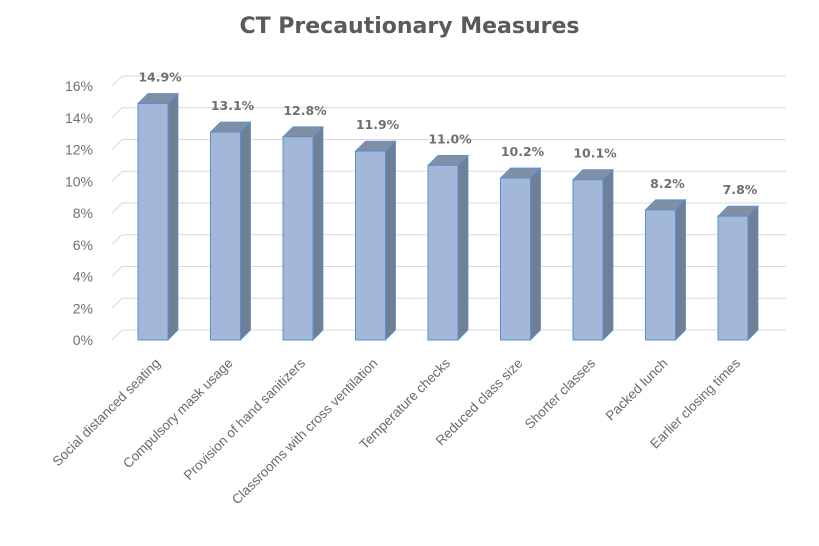 Image resolution: width=819 pixels, height=546 pixels. I want to click on y-tick-label: 10%, so click(79, 181).